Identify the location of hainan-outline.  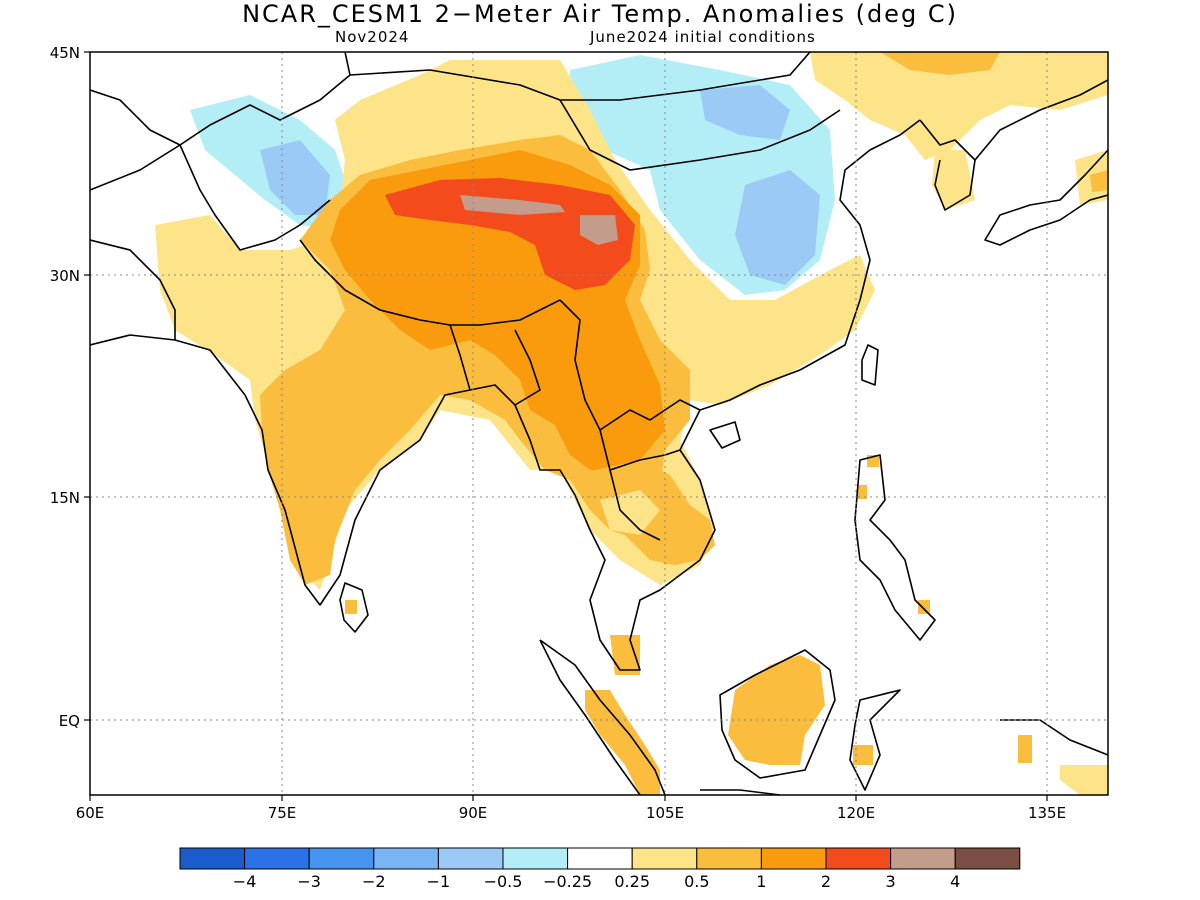
(725, 435).